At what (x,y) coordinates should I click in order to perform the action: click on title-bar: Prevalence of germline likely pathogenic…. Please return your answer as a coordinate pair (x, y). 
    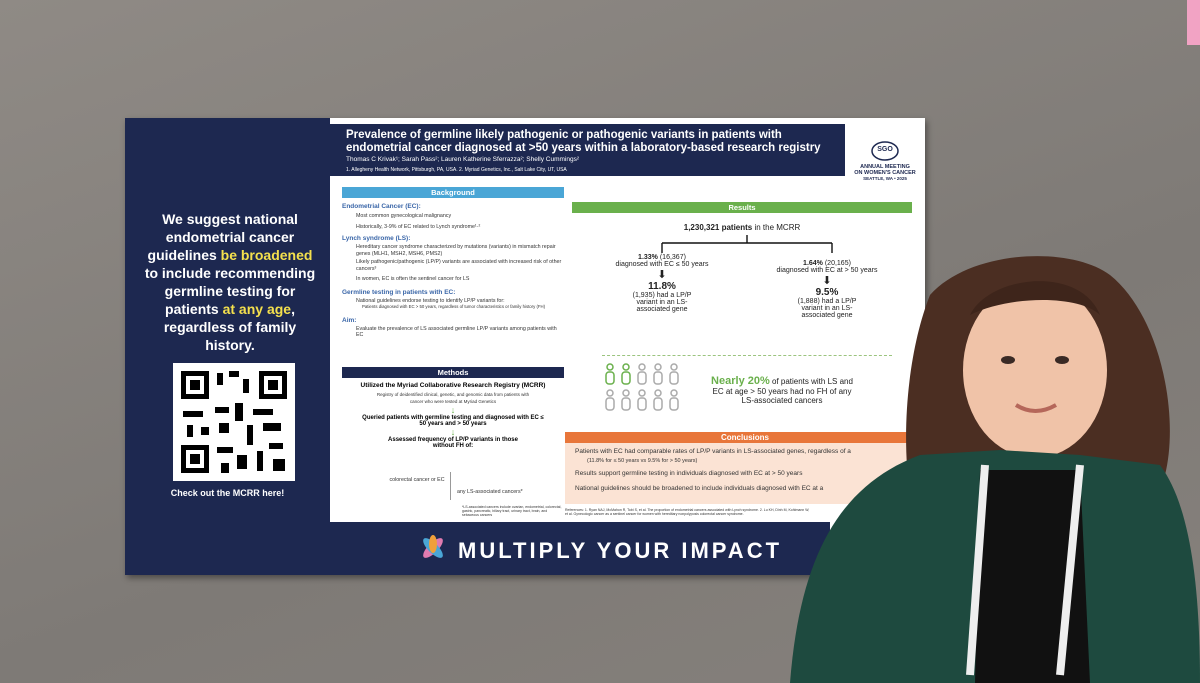
    Looking at the image, I should click on (587, 150).